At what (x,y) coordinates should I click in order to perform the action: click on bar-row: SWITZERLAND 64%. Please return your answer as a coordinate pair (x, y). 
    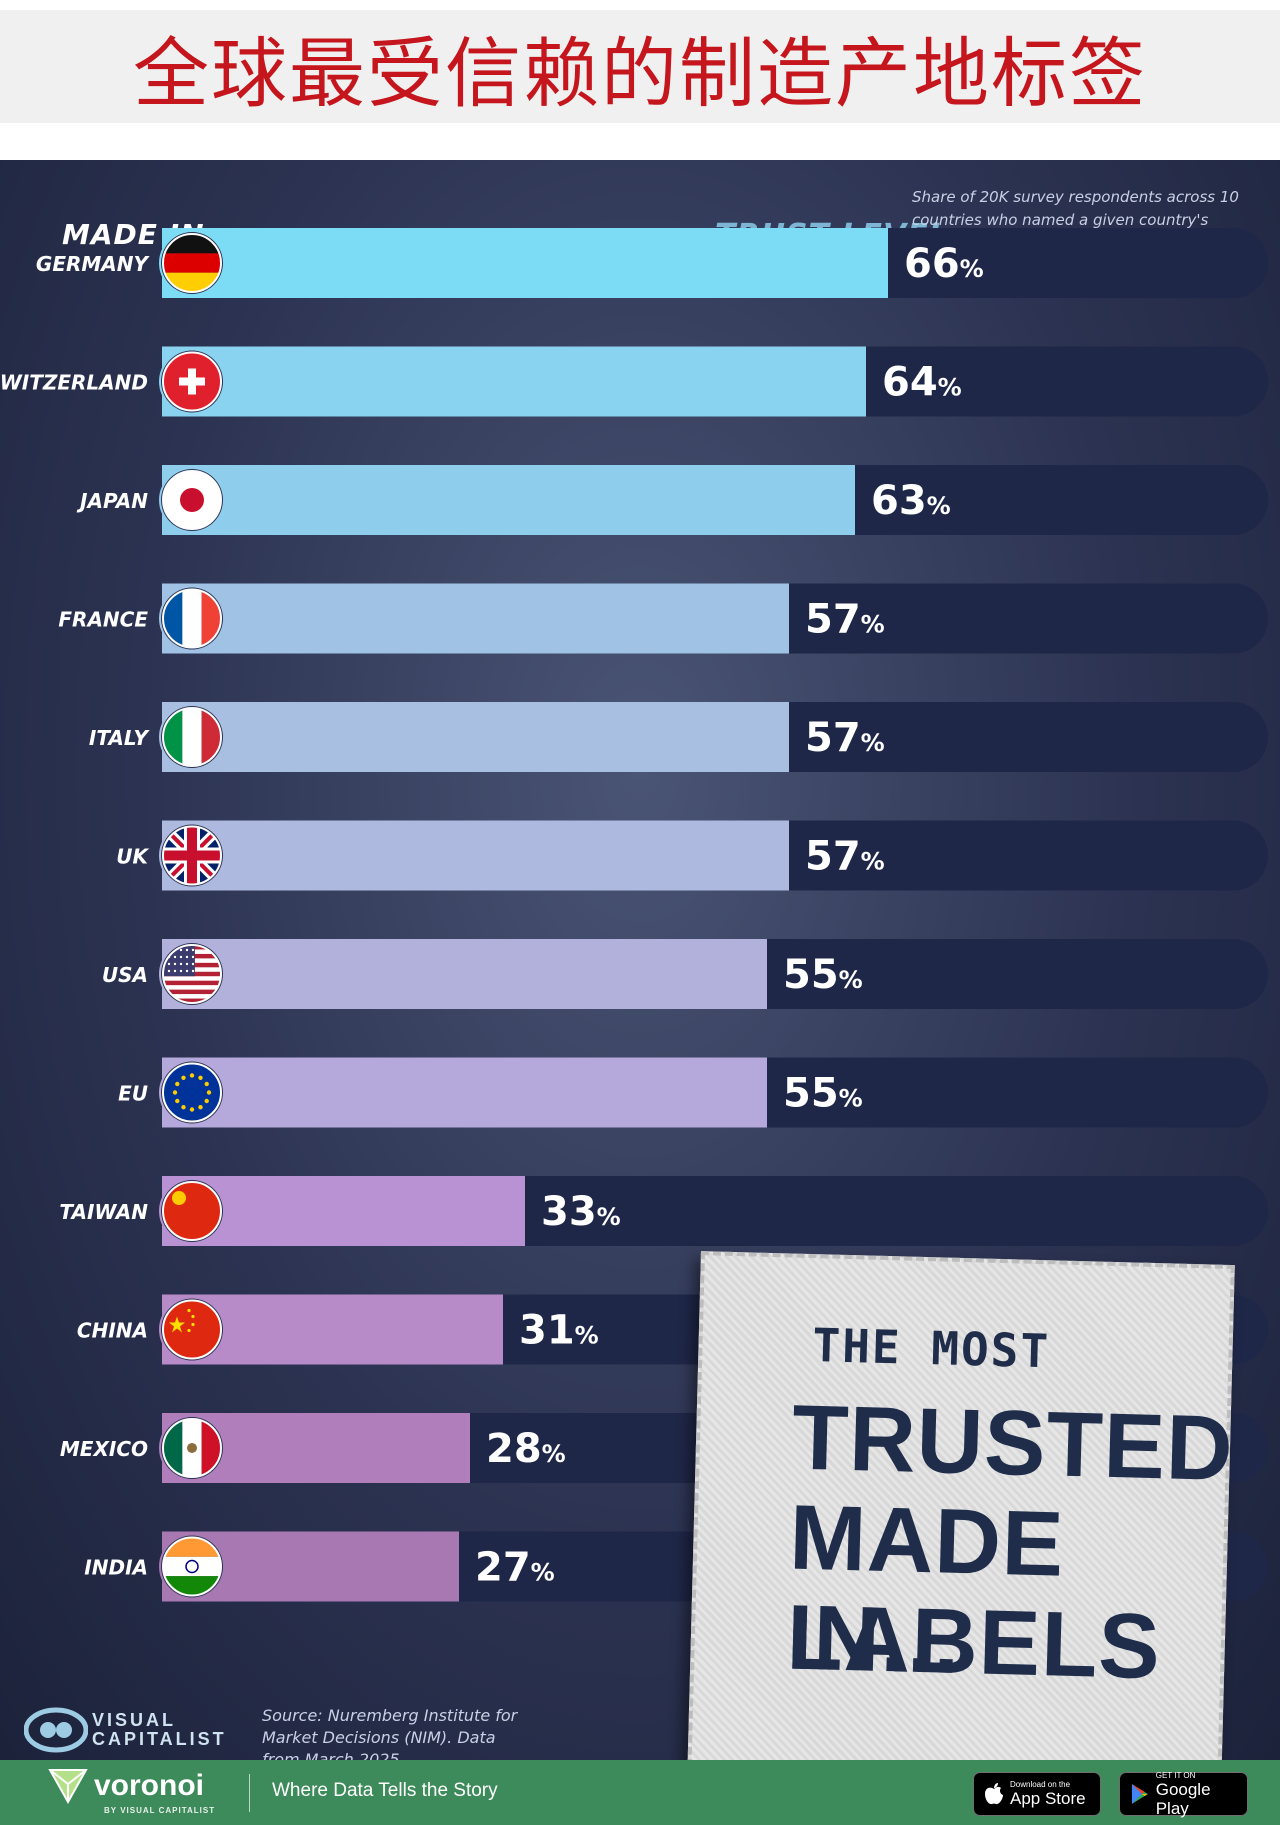
    Looking at the image, I should click on (634, 381).